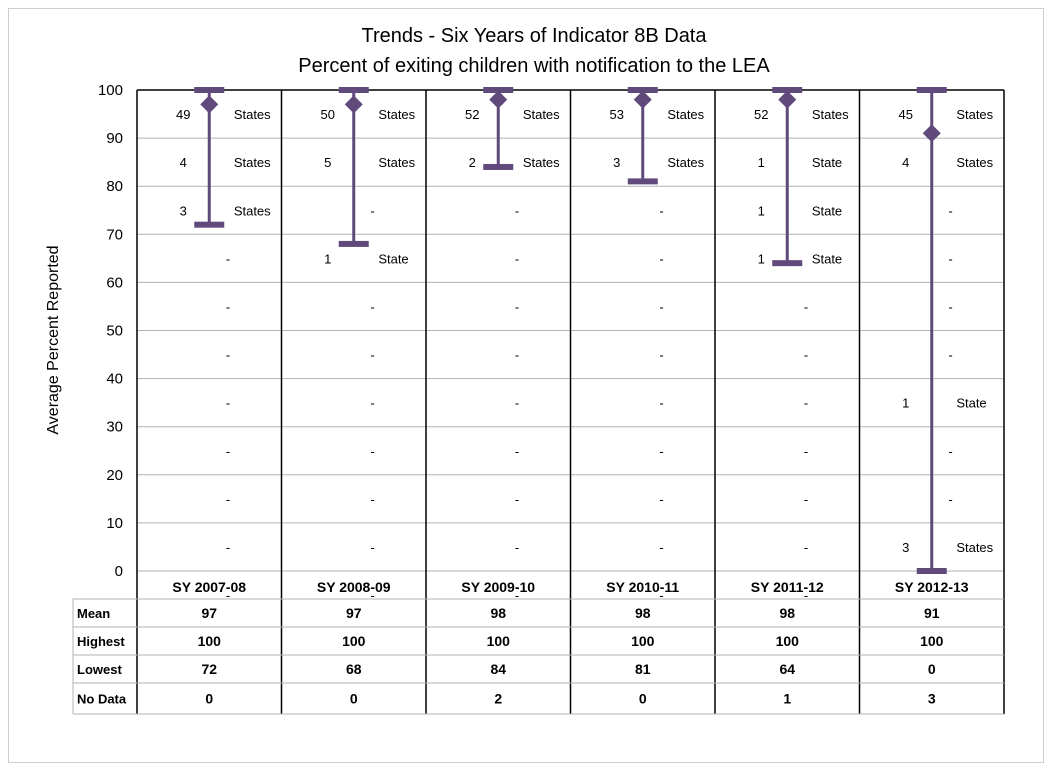 The width and height of the screenshot is (1051, 771). Describe the element at coordinates (114, 475) in the screenshot. I see `y-tick-label: 20` at that location.